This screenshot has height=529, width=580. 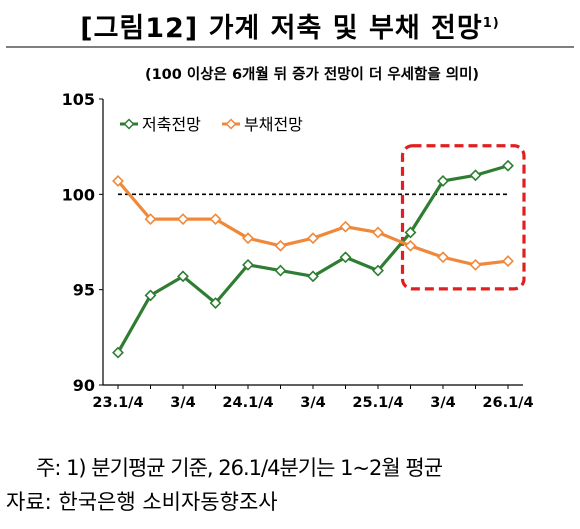 I want to click on x-tick-label: 24.1/4, so click(x=247, y=403).